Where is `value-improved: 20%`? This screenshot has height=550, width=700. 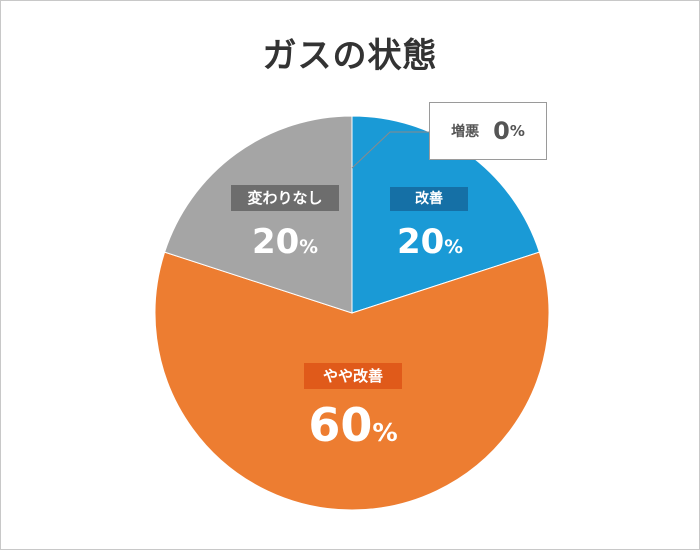
value-improved: 20% is located at coordinates (430, 242).